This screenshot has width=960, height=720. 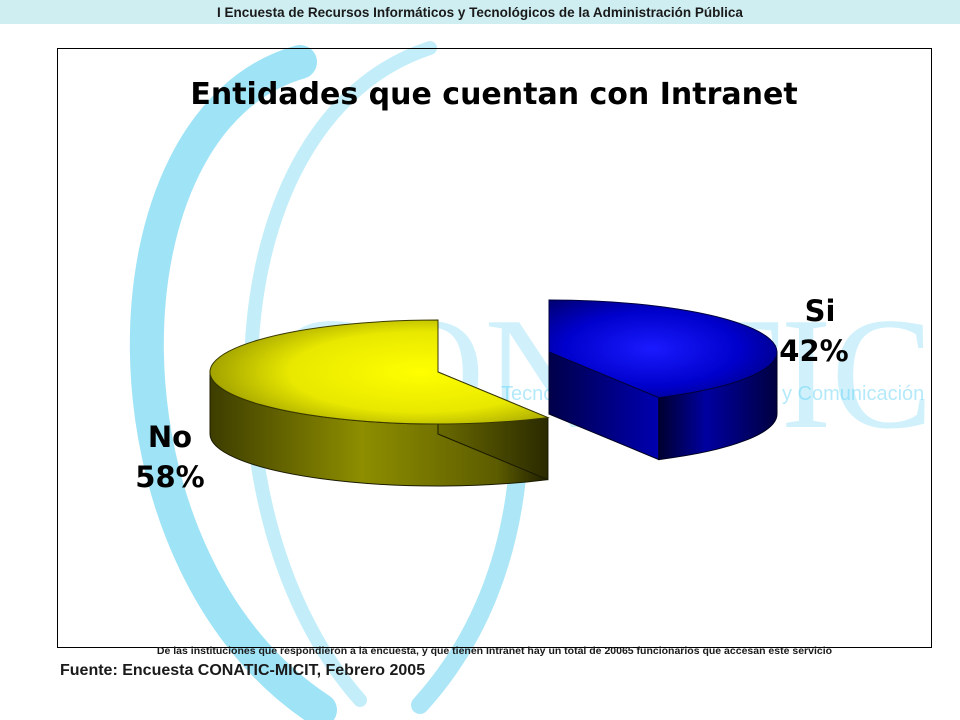 I want to click on slice-label-si-value: 42%, so click(x=813, y=351).